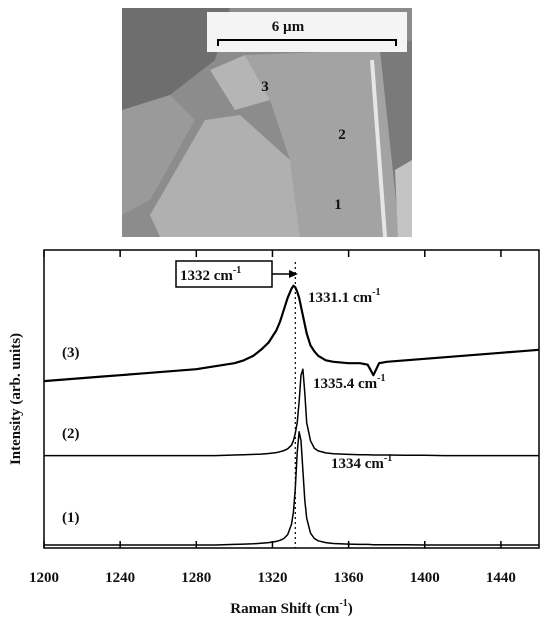 The width and height of the screenshot is (540, 623). I want to click on peak-annotation: 1331.1 cm-1, so click(344, 296).